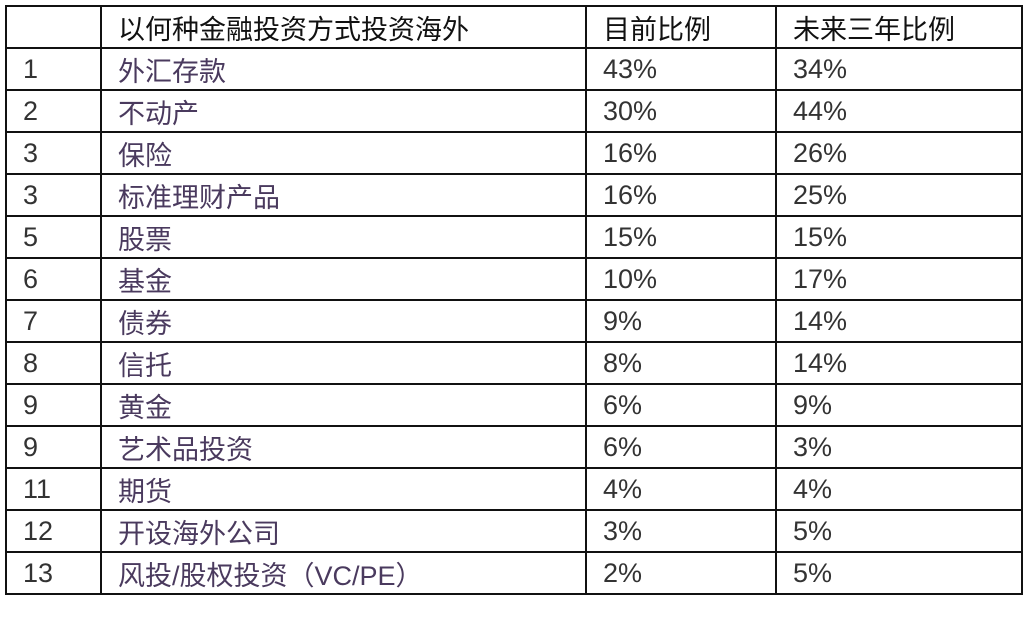 The width and height of the screenshot is (1030, 618). What do you see at coordinates (343, 69) in the screenshot?
I see `cell-method: 外汇存款` at bounding box center [343, 69].